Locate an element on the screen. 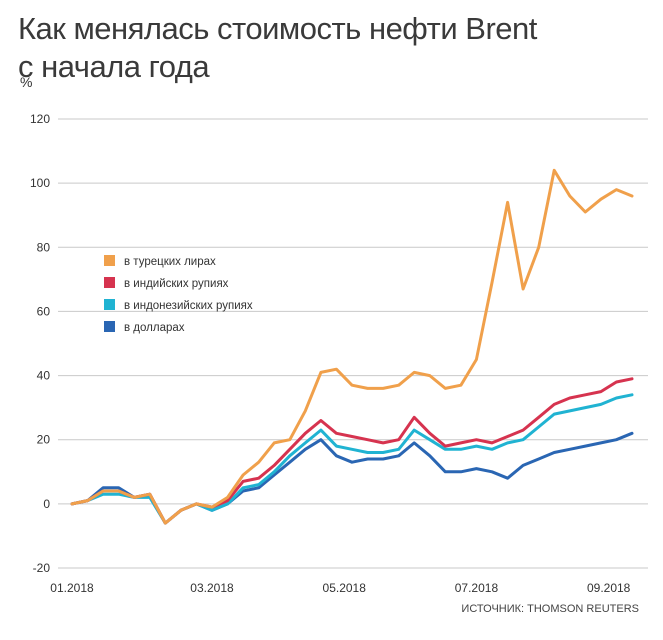 The image size is (663, 640). y-tick-label: 120 is located at coordinates (40, 119).